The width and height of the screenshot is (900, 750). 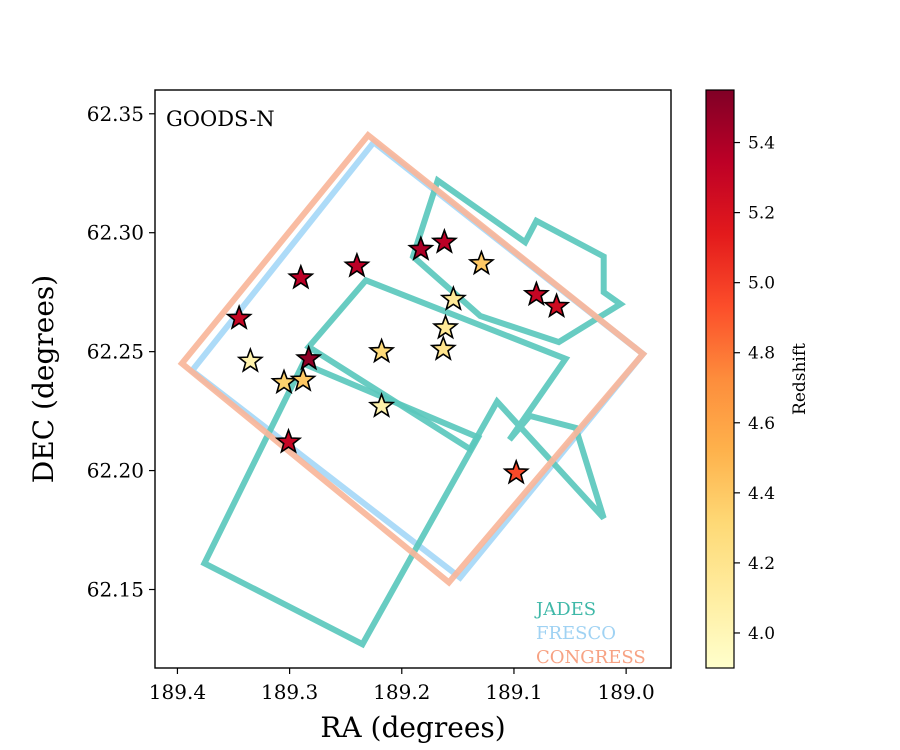 What do you see at coordinates (761, 354) in the screenshot?
I see `colorbar-tick-label: 4.8` at bounding box center [761, 354].